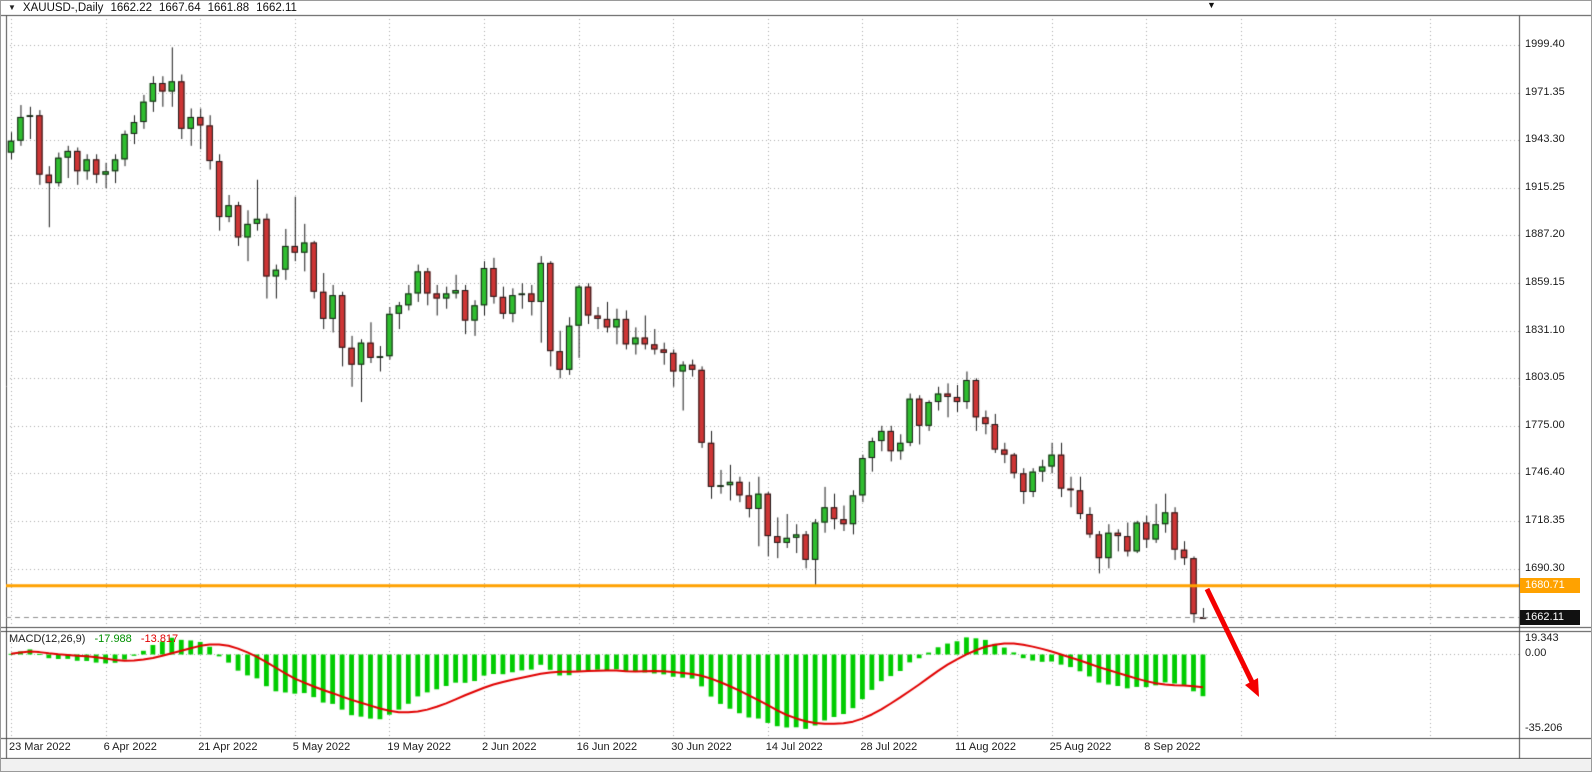  What do you see at coordinates (47, 639) in the screenshot?
I see `macd-name: MACD(12,26,9)` at bounding box center [47, 639].